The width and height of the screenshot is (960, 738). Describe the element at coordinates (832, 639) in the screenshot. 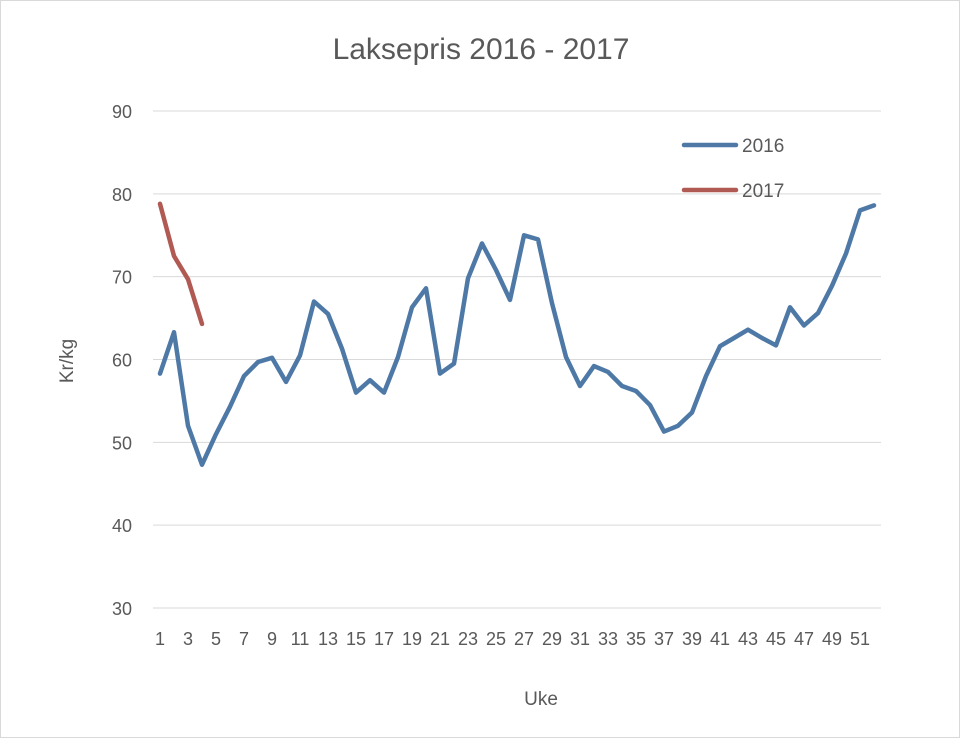

I see `x-tick-label: 49` at that location.